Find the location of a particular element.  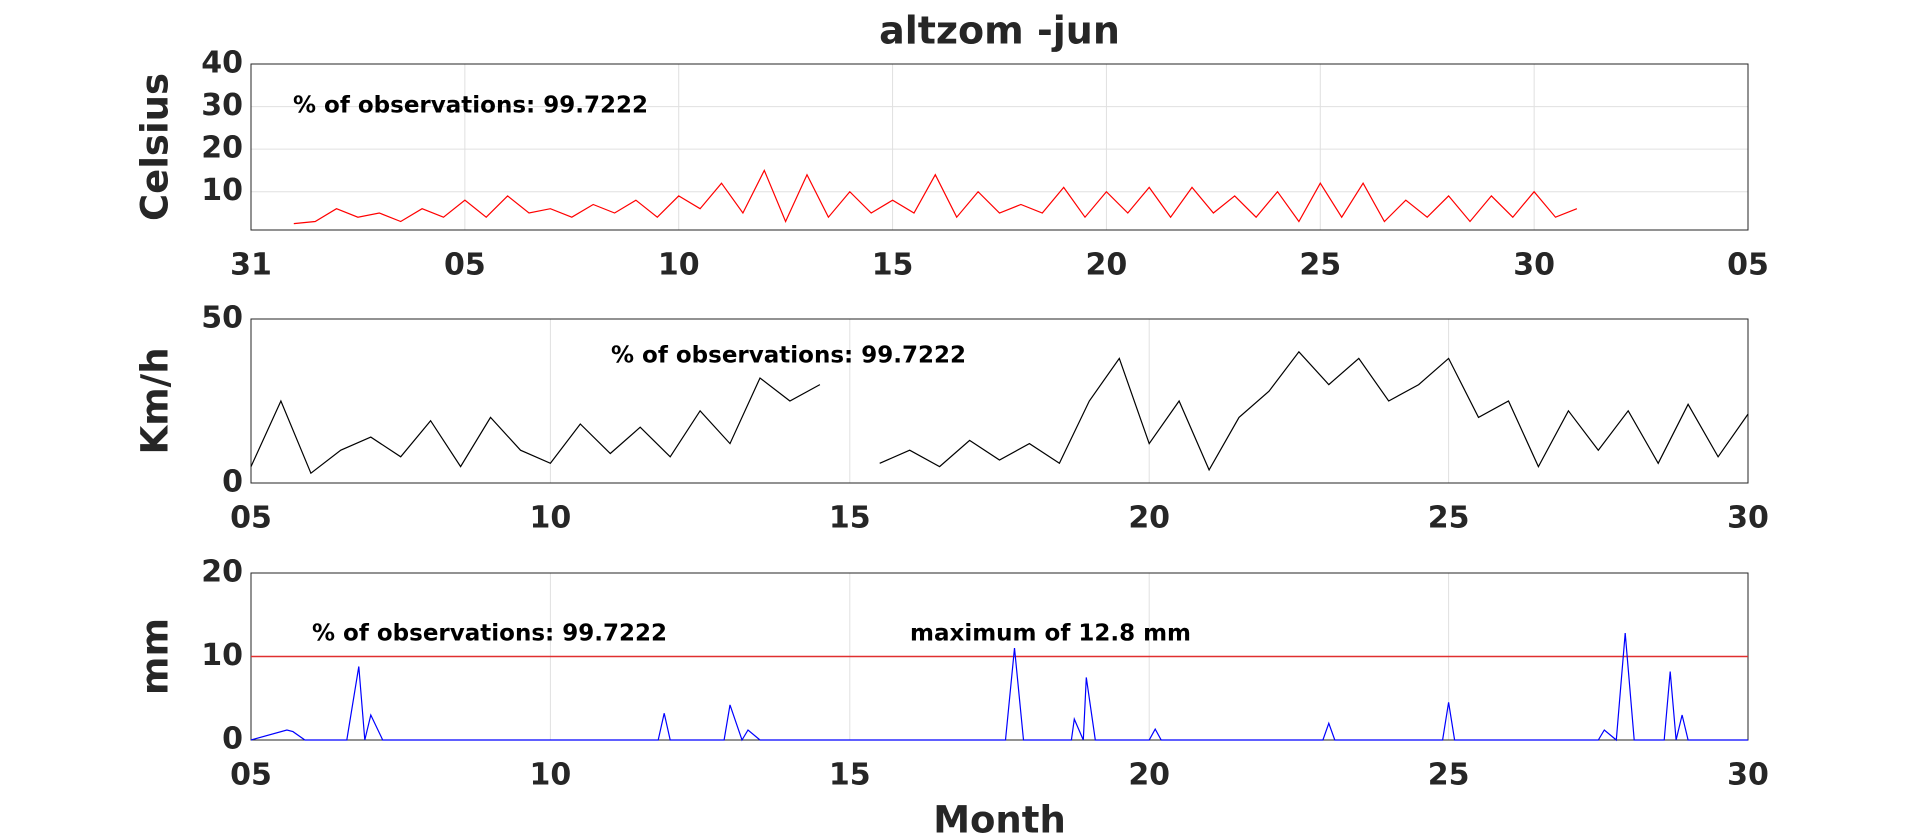

y-tick-label: 40 is located at coordinates (222, 63).